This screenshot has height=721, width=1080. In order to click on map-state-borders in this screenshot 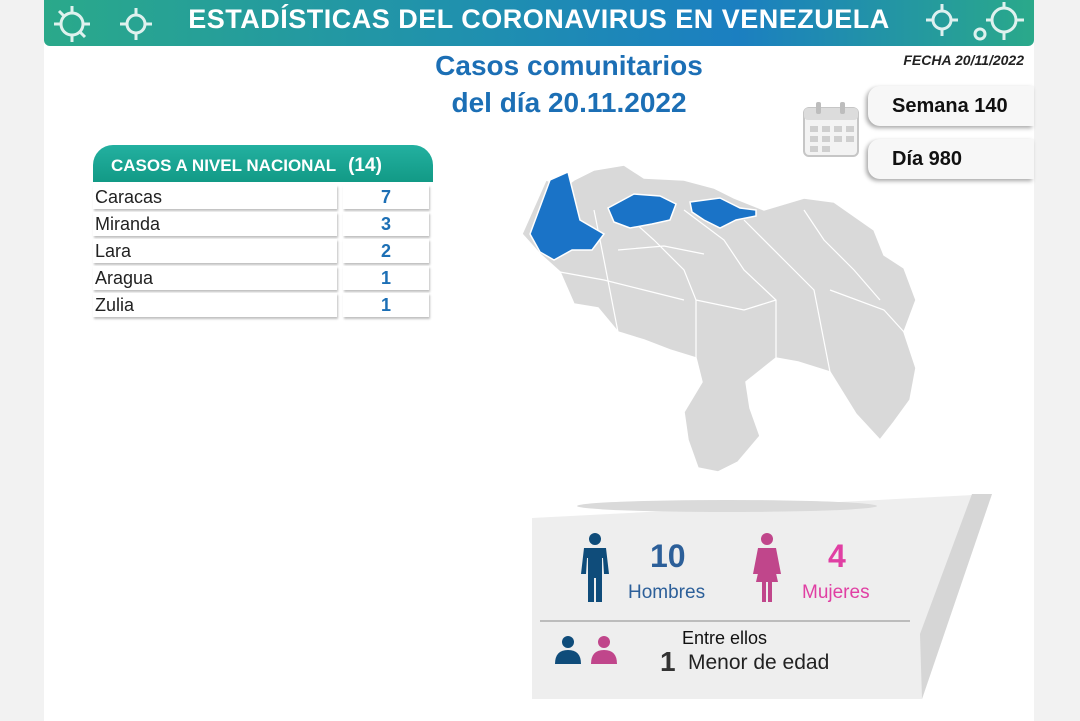, I will do `click(732, 296)`.